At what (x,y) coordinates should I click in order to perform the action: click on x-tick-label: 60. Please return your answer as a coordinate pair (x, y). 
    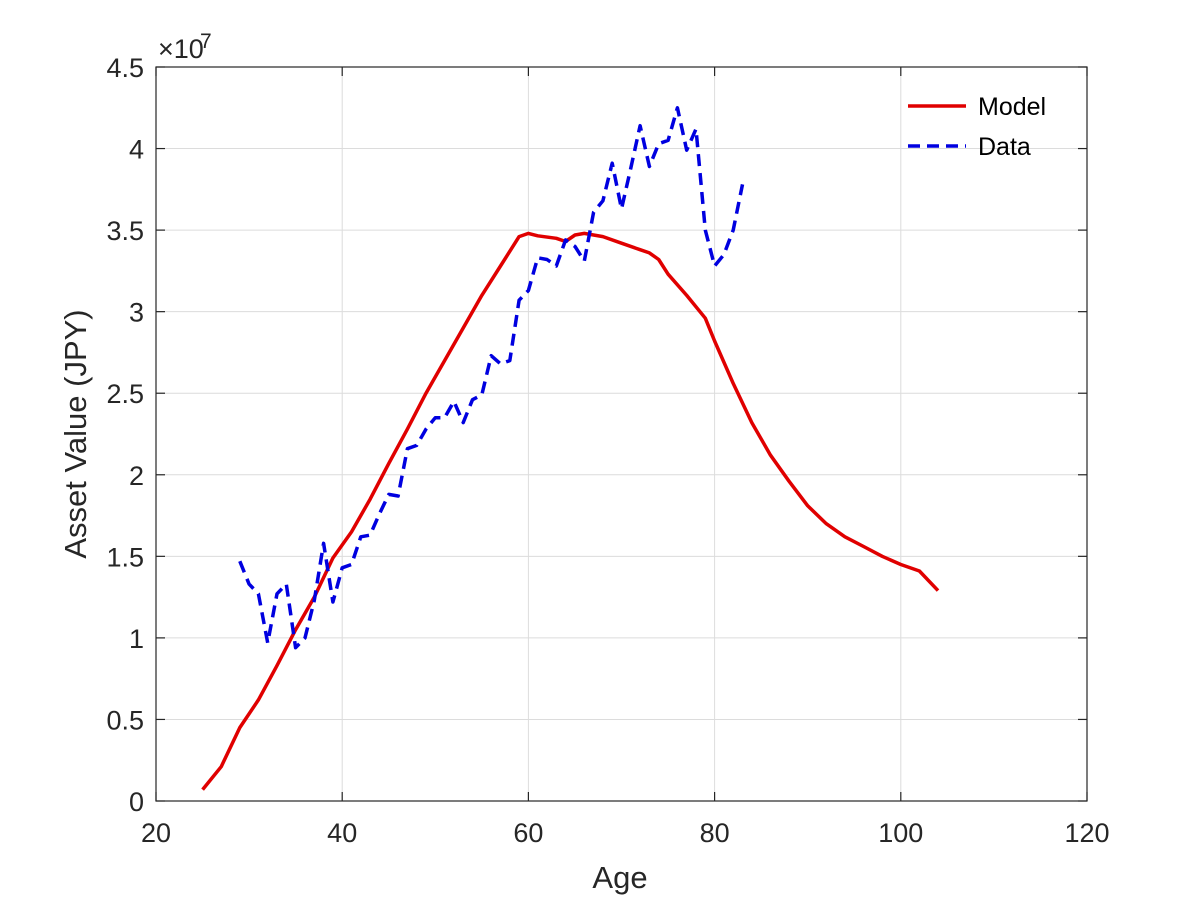
    Looking at the image, I should click on (528, 833).